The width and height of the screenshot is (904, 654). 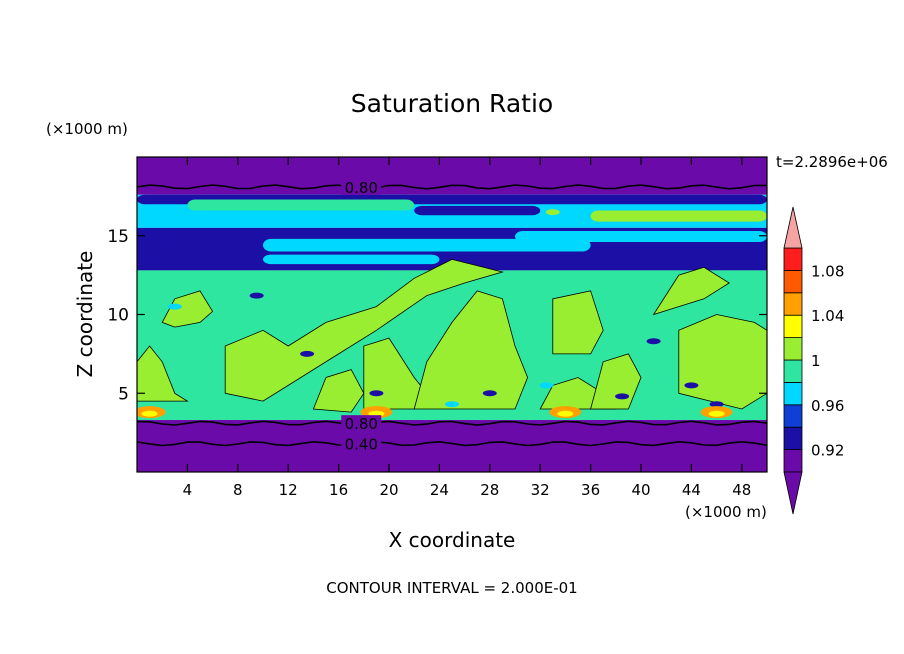 What do you see at coordinates (338, 490) in the screenshot?
I see `x-tick-label: 16` at bounding box center [338, 490].